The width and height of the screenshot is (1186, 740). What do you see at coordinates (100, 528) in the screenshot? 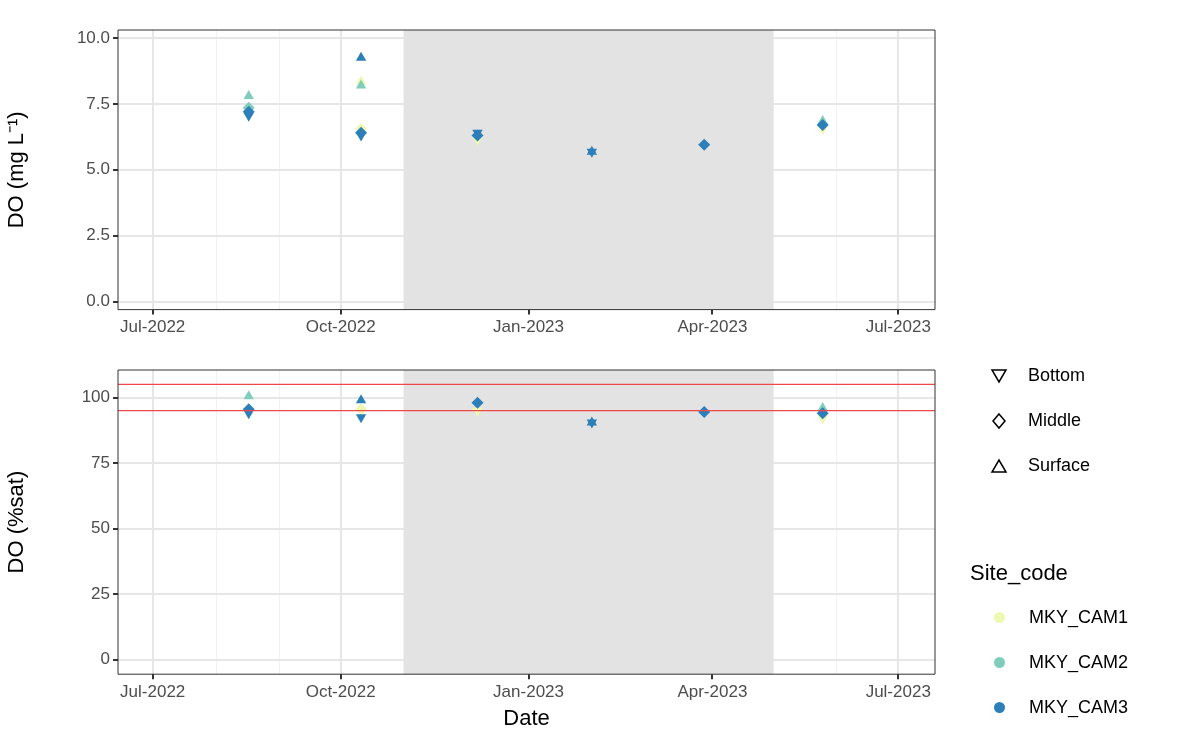
I see `y-tick-label: 50` at bounding box center [100, 528].